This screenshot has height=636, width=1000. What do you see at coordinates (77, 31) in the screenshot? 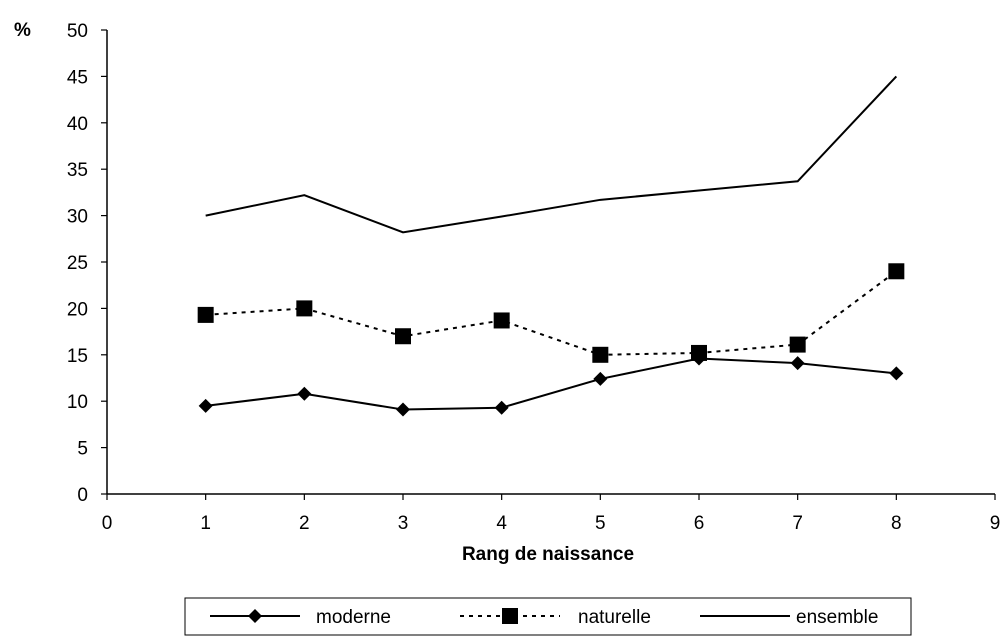
I see `y-tick-label: 50` at bounding box center [77, 31].